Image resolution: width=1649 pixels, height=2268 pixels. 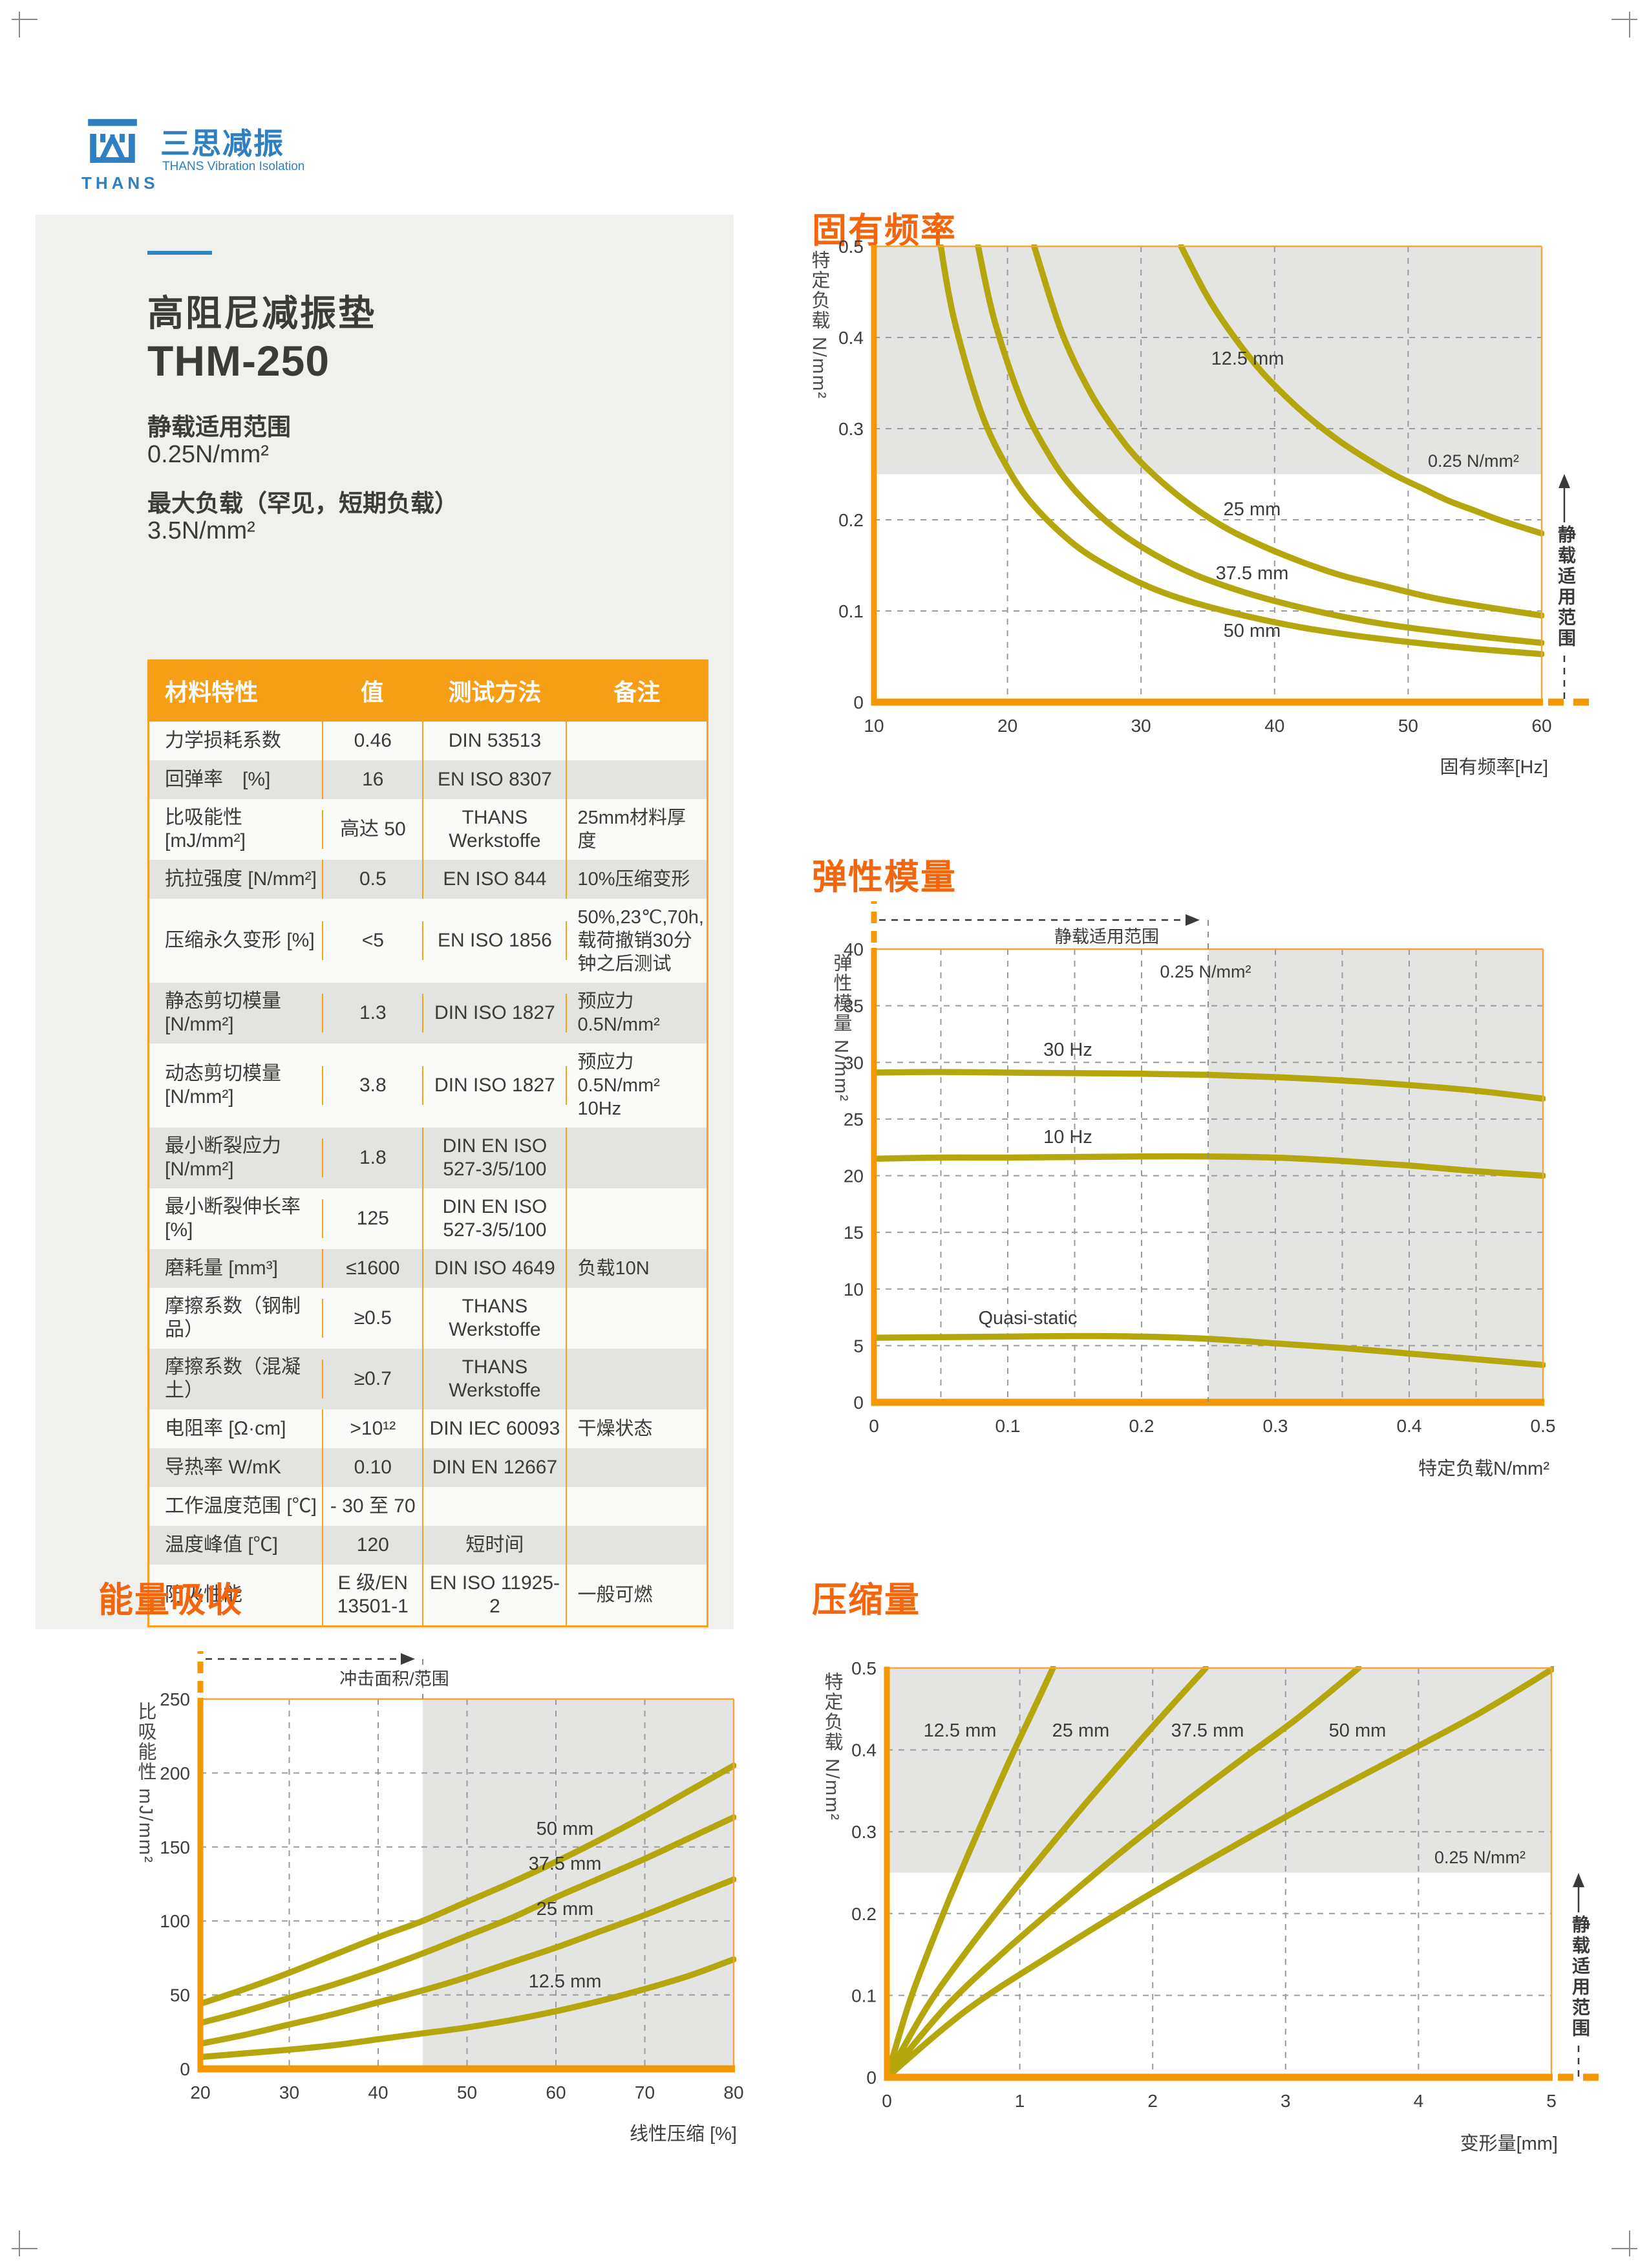 I want to click on table-cell: DIN IEC 60093, so click(x=495, y=1428).